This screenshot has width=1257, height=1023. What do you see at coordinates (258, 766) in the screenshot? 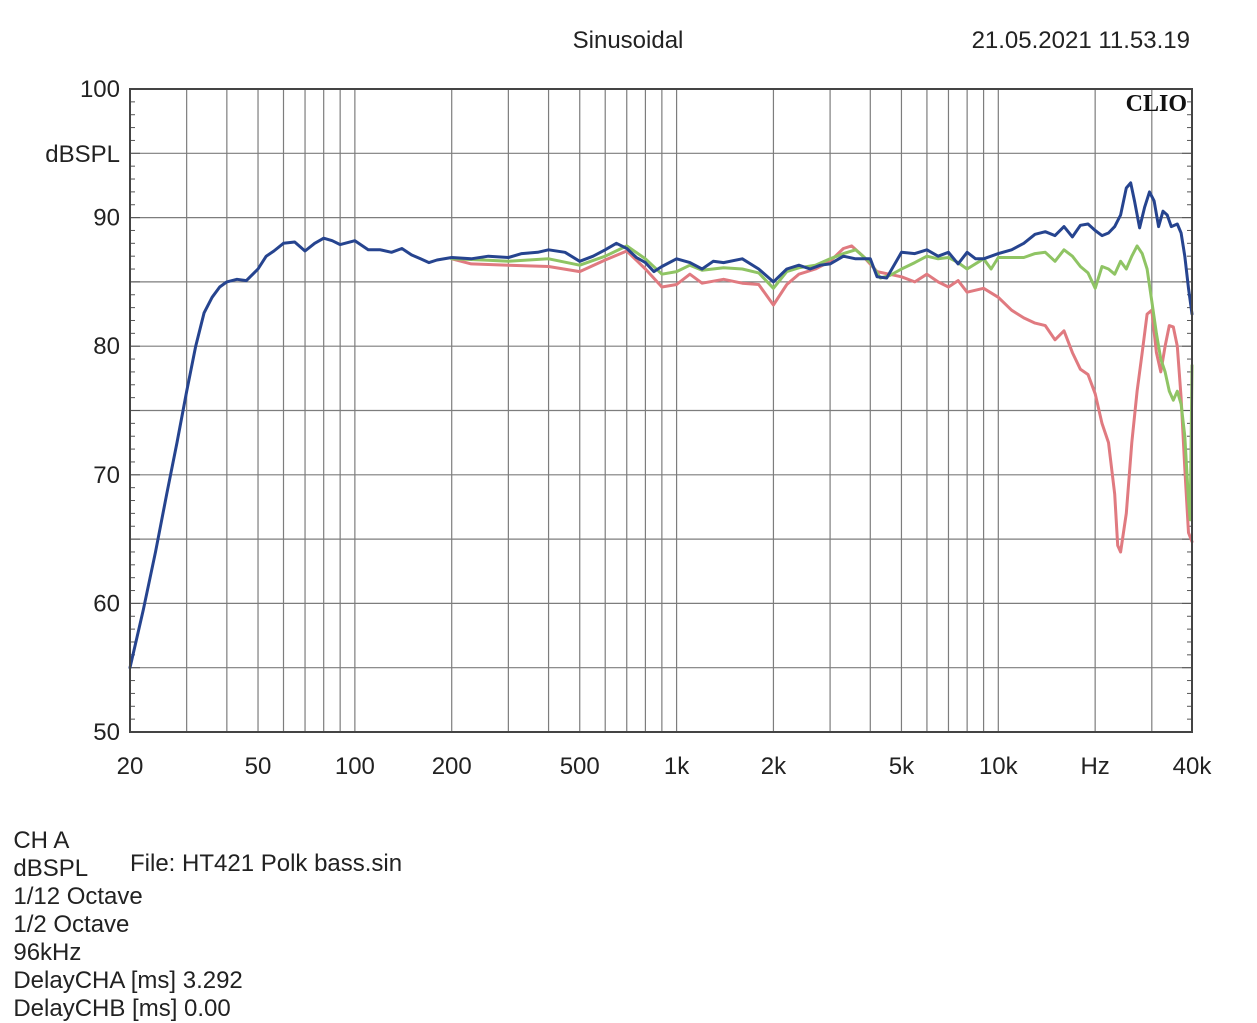
I see `x-tick-label: 50` at bounding box center [258, 766].